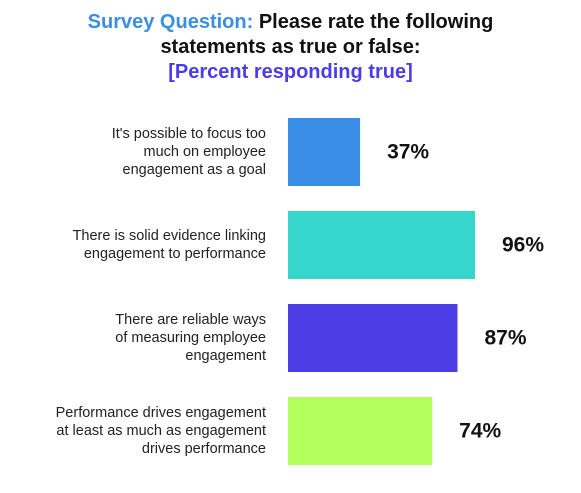  Describe the element at coordinates (225, 356) in the screenshot. I see `category-label-3-line-3: engagement` at that location.